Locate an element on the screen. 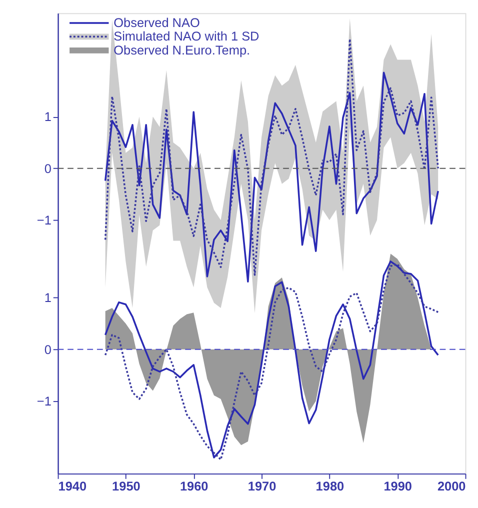 The width and height of the screenshot is (478, 508). x-tick-label: 1980 is located at coordinates (330, 486).